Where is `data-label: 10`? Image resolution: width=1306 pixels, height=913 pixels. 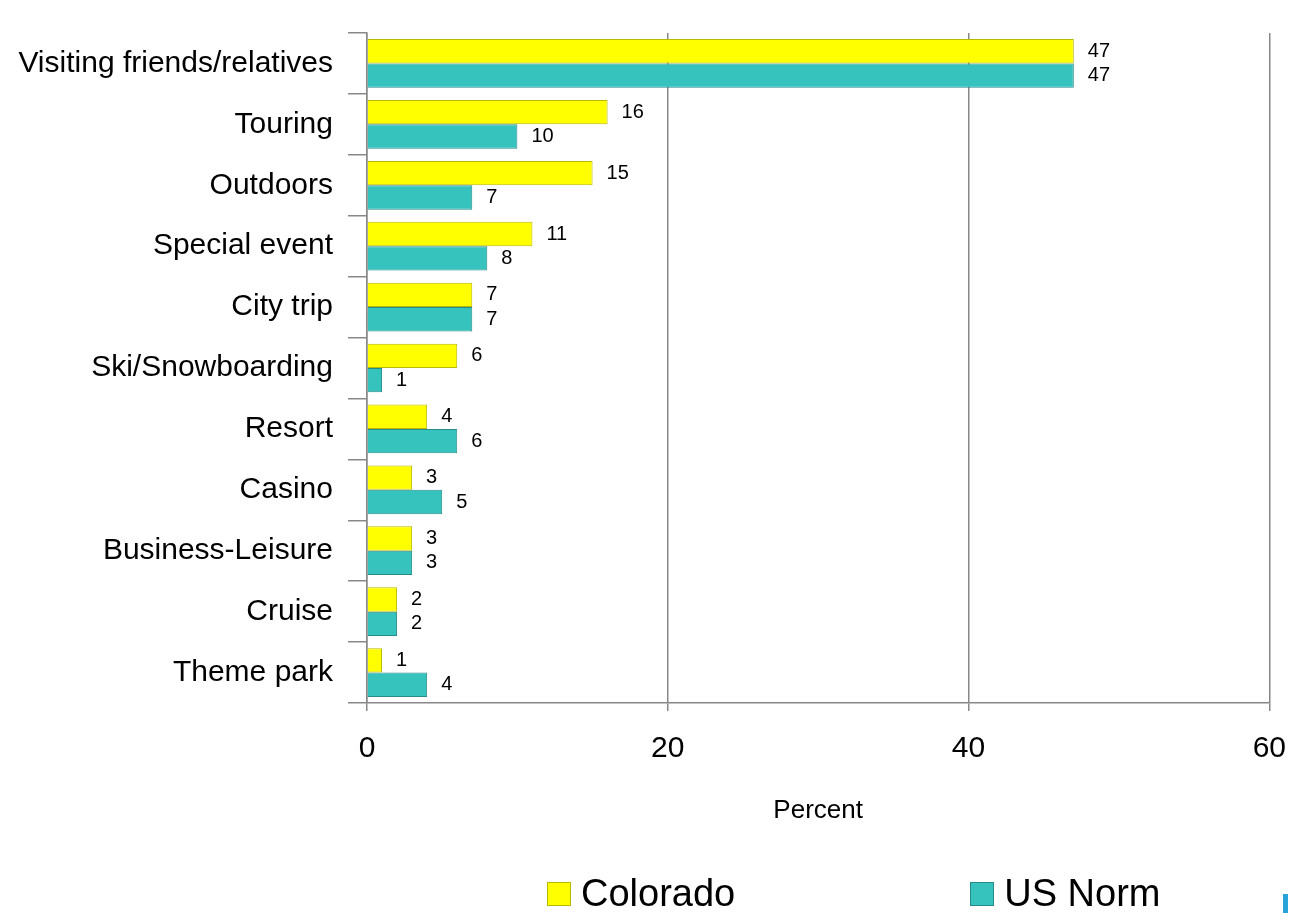 data-label: 10 is located at coordinates (542, 135).